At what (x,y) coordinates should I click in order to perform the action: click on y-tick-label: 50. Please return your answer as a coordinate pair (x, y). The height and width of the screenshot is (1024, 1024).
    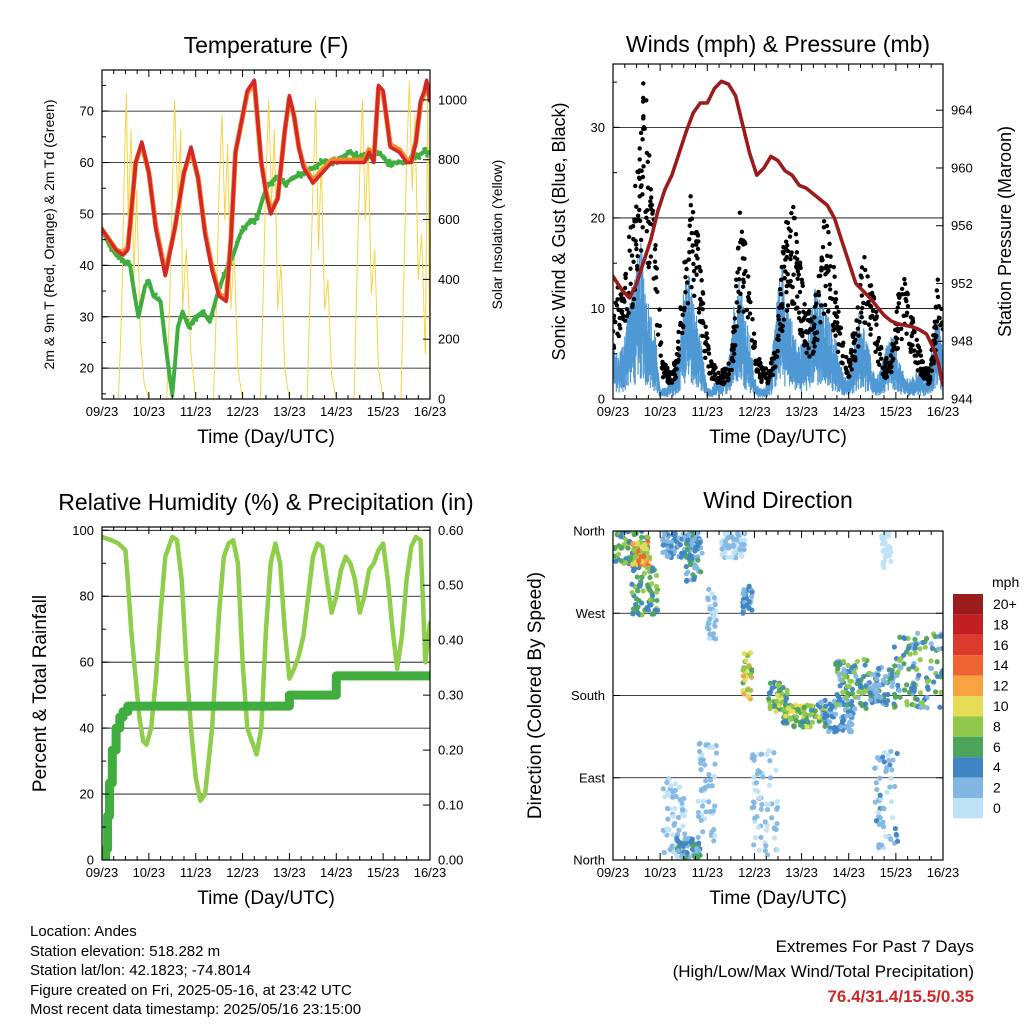
    Looking at the image, I should click on (87, 213).